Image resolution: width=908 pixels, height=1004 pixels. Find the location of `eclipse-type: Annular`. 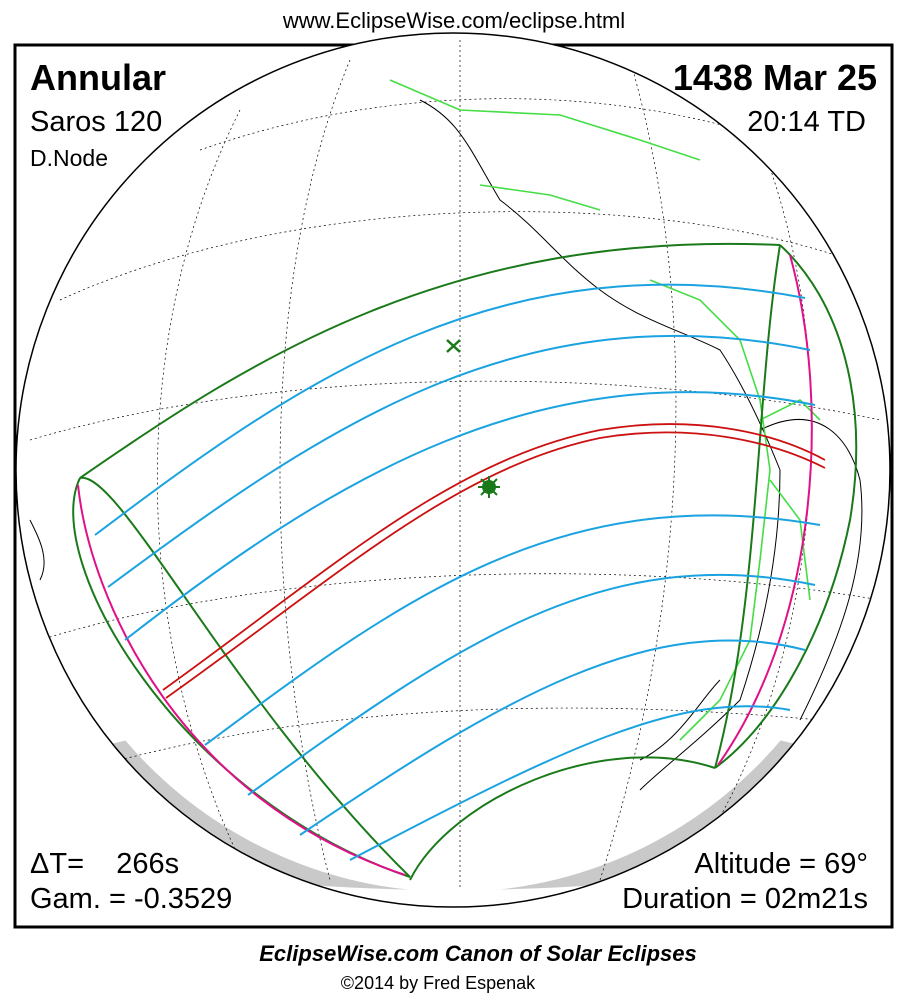

eclipse-type: Annular is located at coordinates (98, 77).